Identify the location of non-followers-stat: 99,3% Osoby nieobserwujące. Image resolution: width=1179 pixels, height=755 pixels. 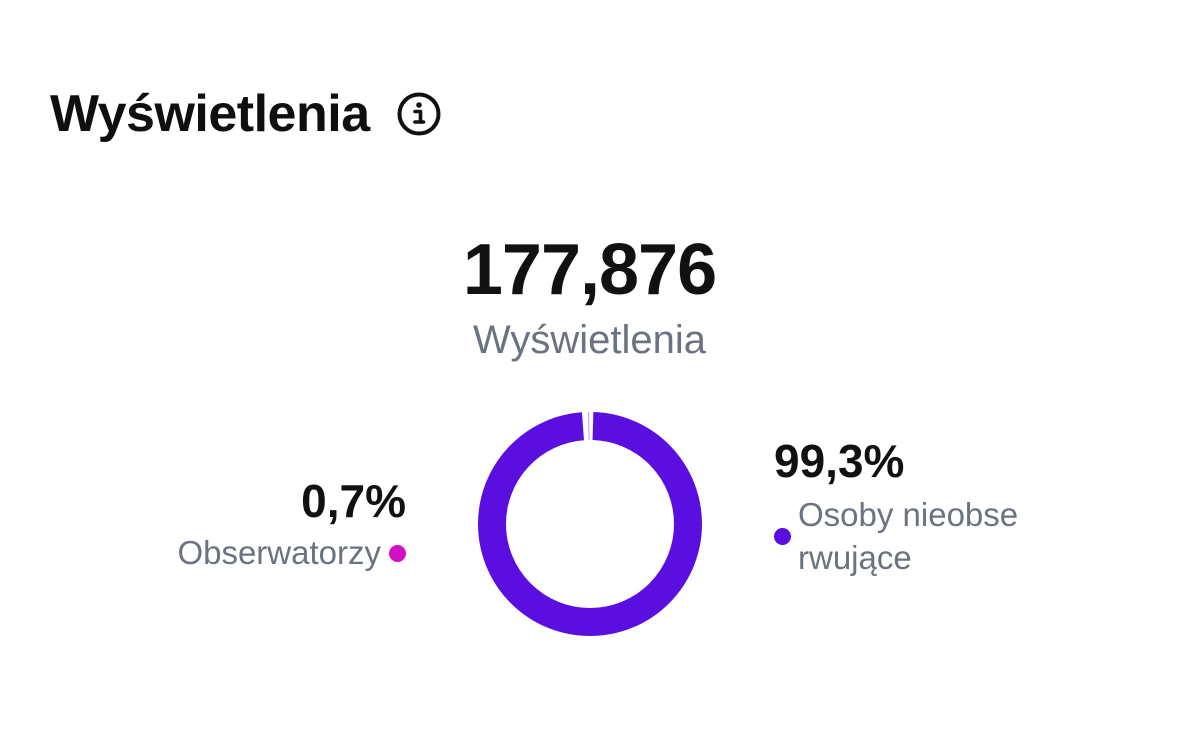
(901, 509).